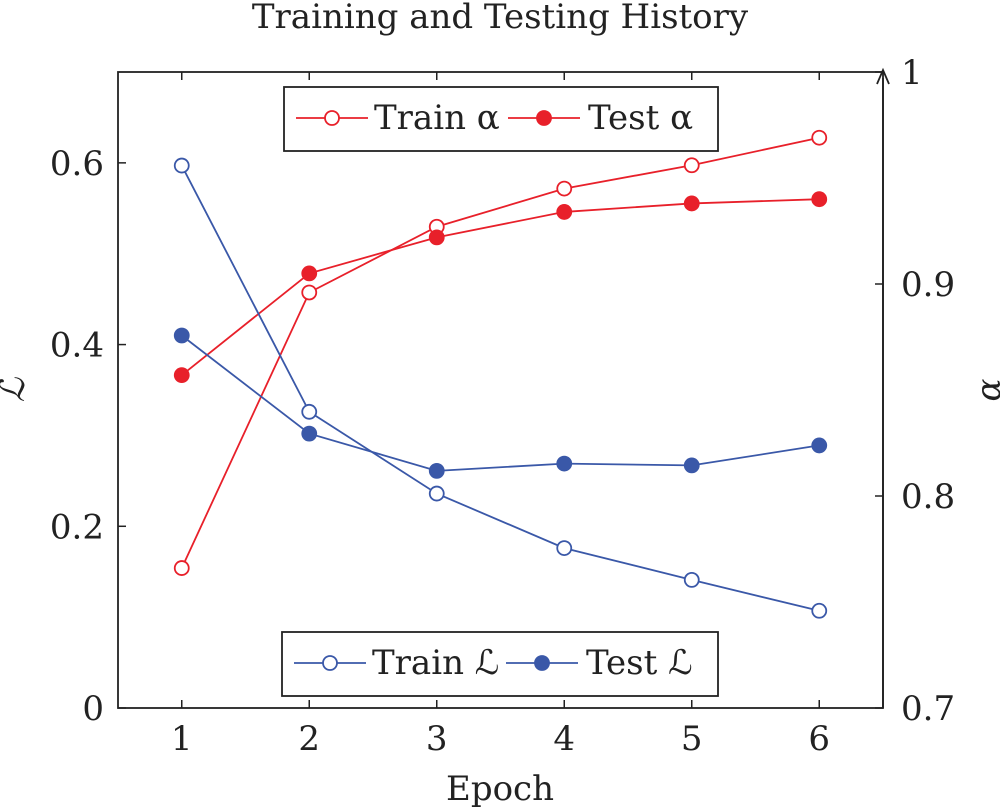  Describe the element at coordinates (819, 739) in the screenshot. I see `x-tick-label: 6` at that location.